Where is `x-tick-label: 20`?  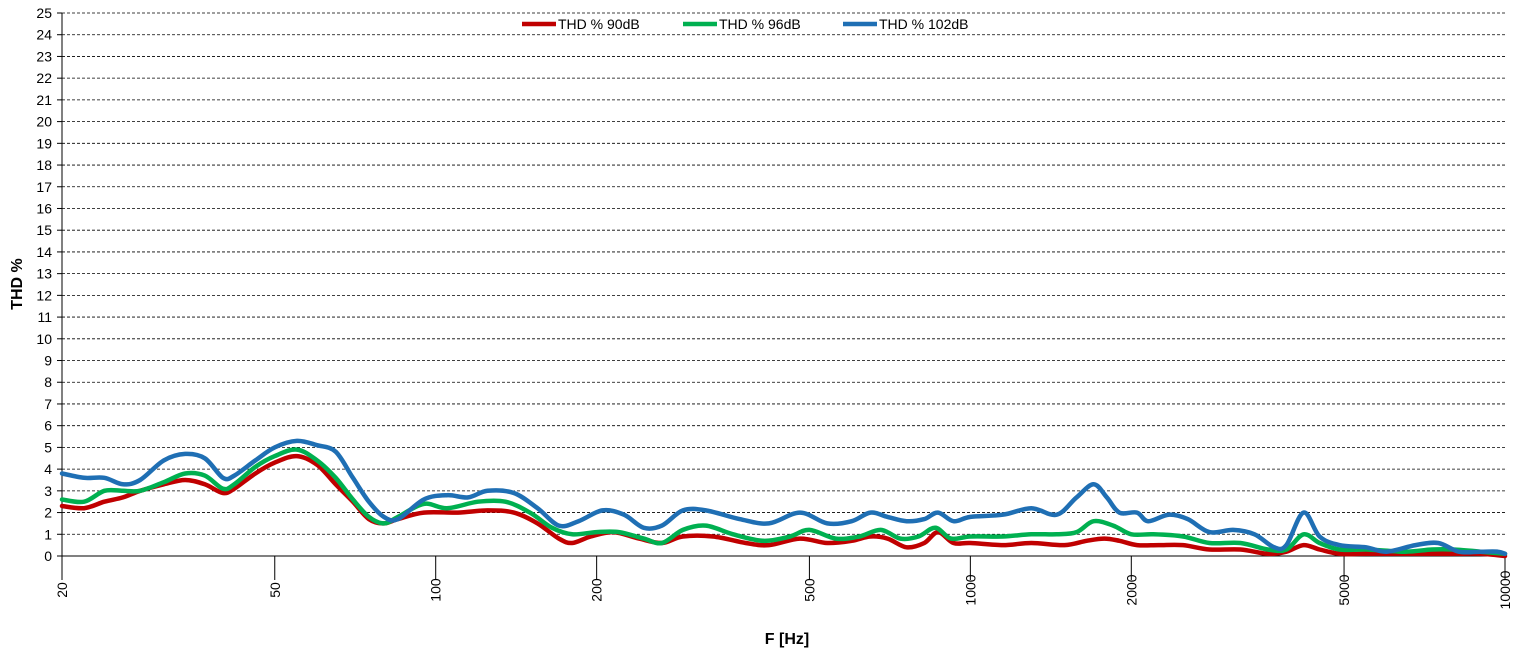
x-tick-label: 20 is located at coordinates (62, 590).